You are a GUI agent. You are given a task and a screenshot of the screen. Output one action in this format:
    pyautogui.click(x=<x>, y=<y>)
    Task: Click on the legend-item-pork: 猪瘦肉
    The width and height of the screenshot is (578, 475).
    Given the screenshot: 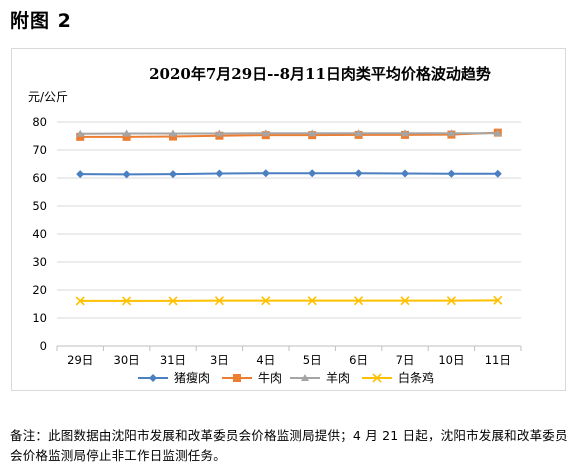 What is the action you would take?
    pyautogui.click(x=174, y=377)
    